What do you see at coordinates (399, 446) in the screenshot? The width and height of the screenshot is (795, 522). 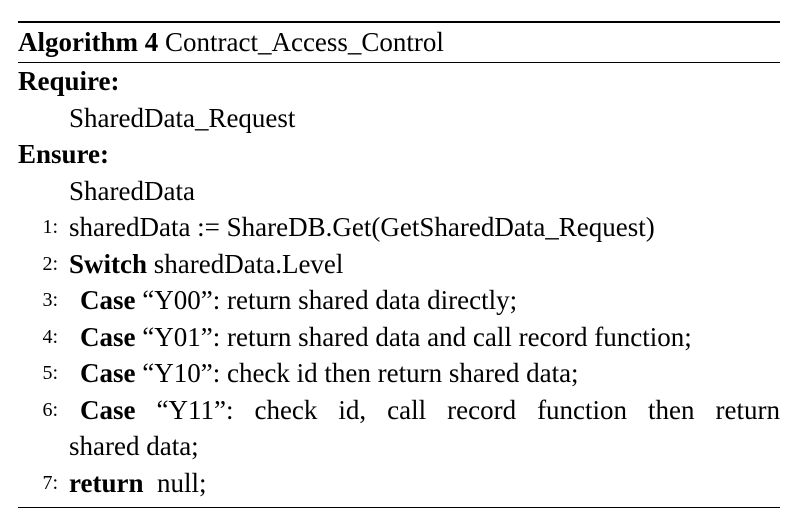 I see `algorithm-line-6-continuation: shared data;` at bounding box center [399, 446].